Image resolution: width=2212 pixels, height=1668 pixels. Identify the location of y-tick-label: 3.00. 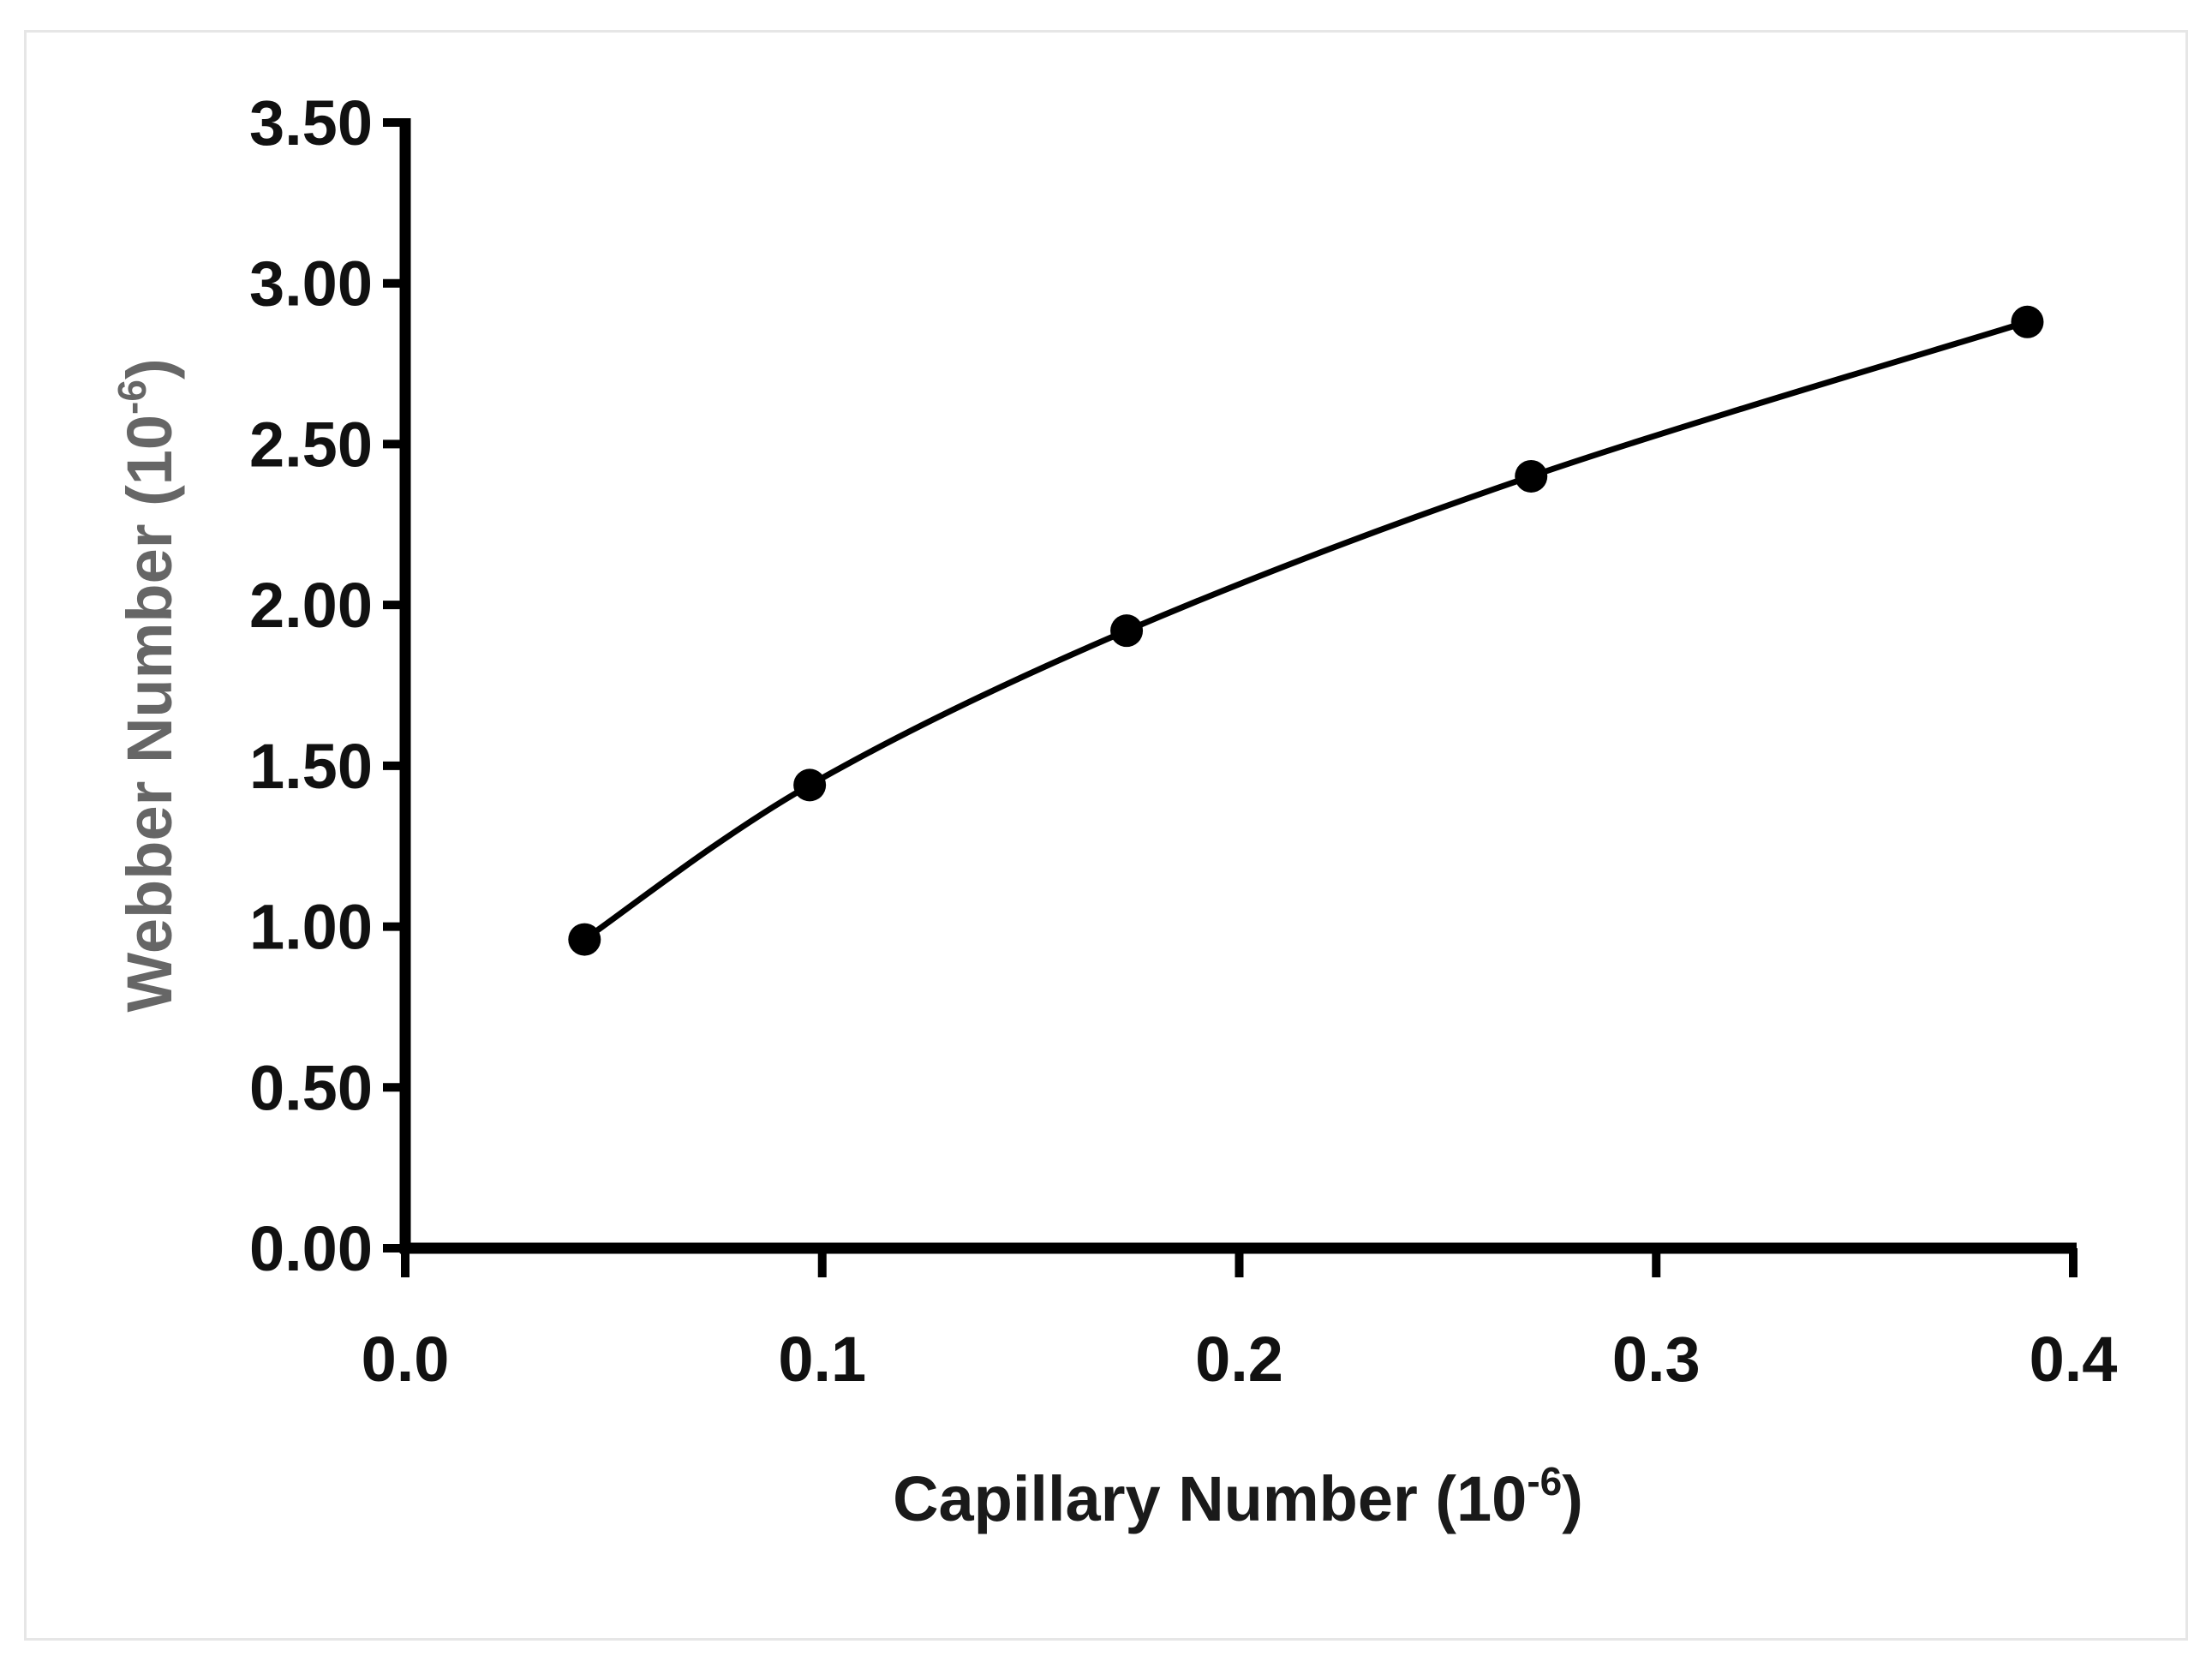
(311, 284).